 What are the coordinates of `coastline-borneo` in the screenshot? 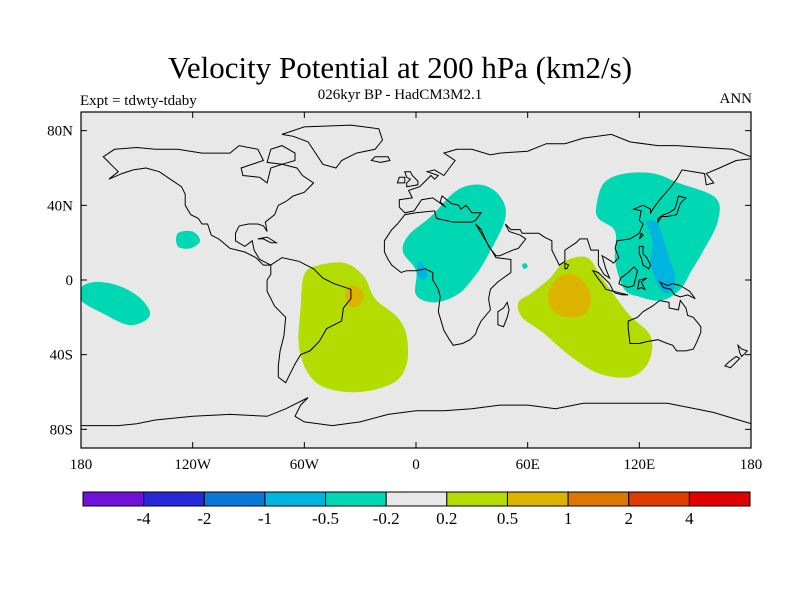 It's located at (628, 277).